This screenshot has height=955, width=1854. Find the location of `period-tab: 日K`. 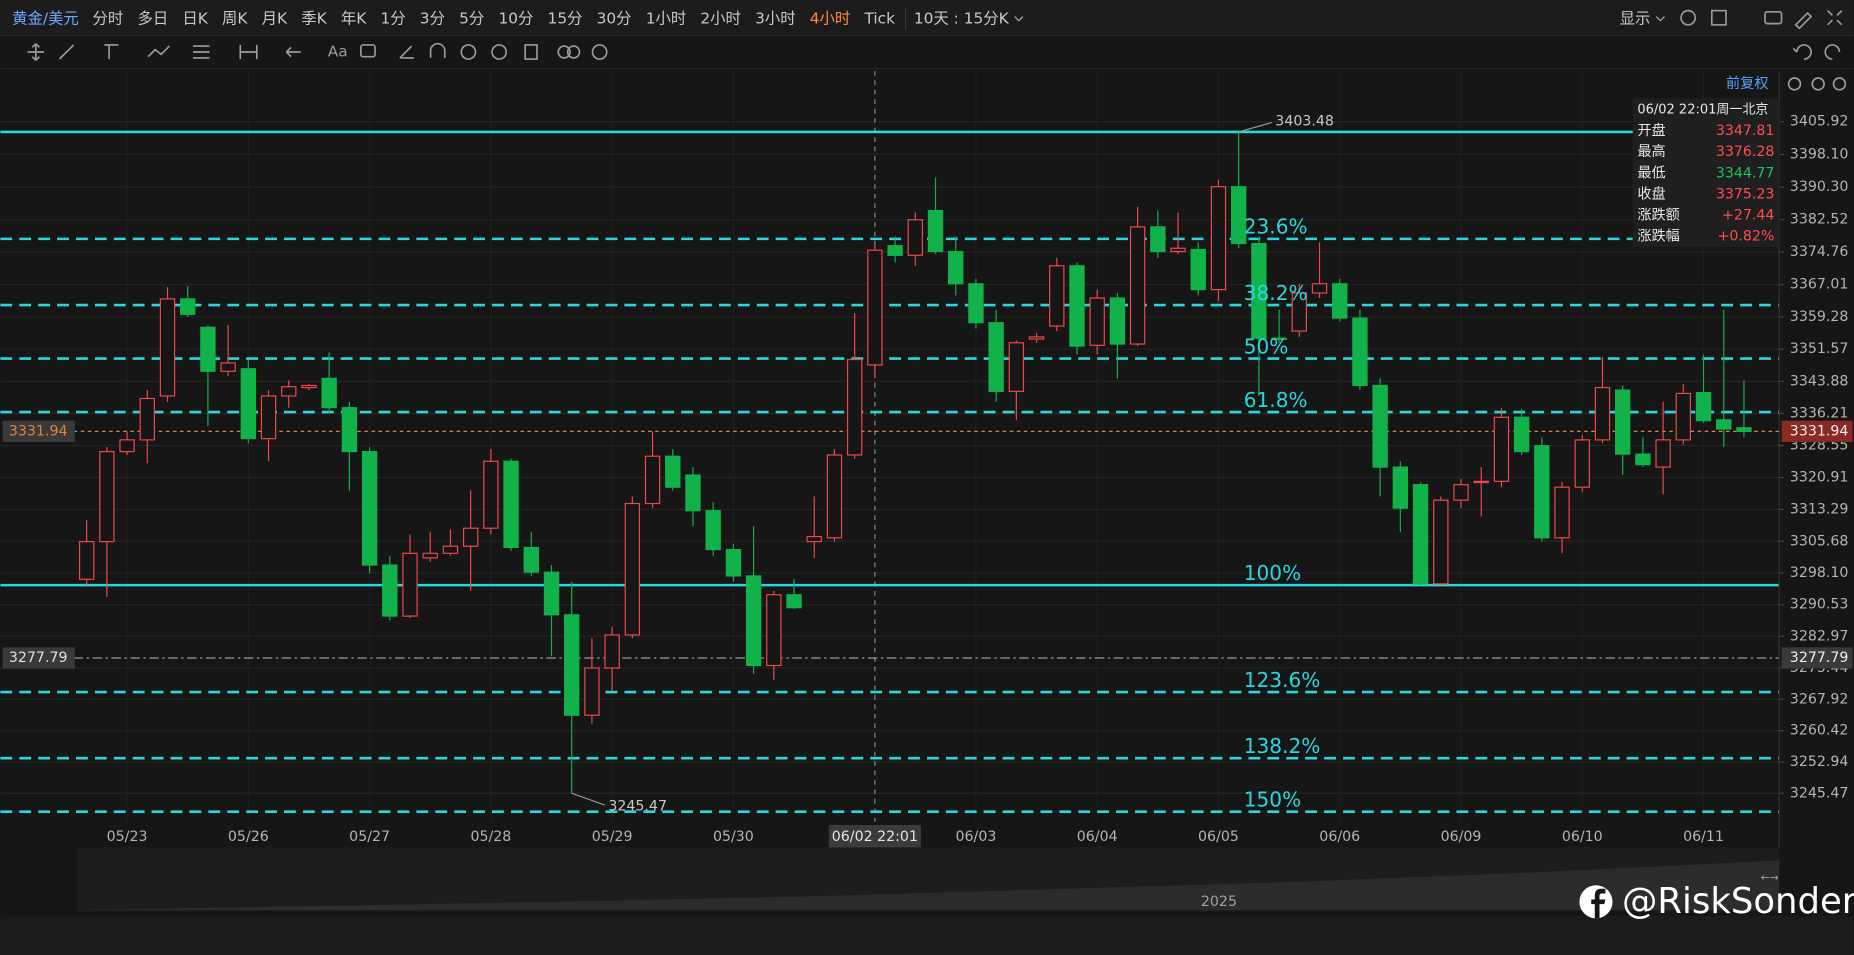

period-tab: 日K is located at coordinates (195, 18).